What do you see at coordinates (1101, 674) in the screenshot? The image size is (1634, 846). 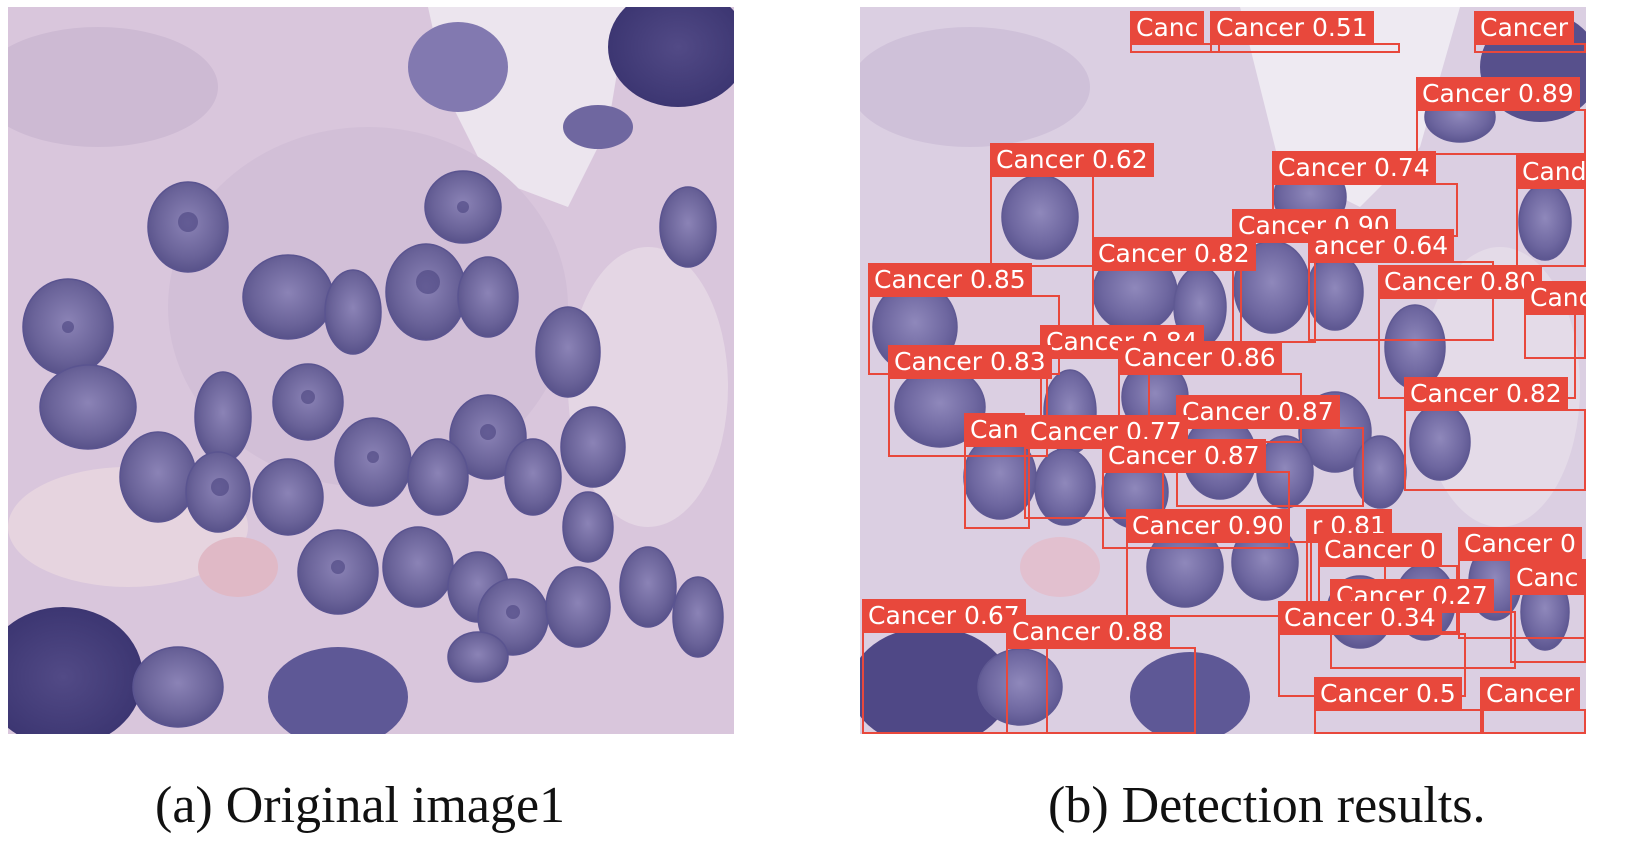 I see `detection-box: Cancer 0.88` at bounding box center [1101, 674].